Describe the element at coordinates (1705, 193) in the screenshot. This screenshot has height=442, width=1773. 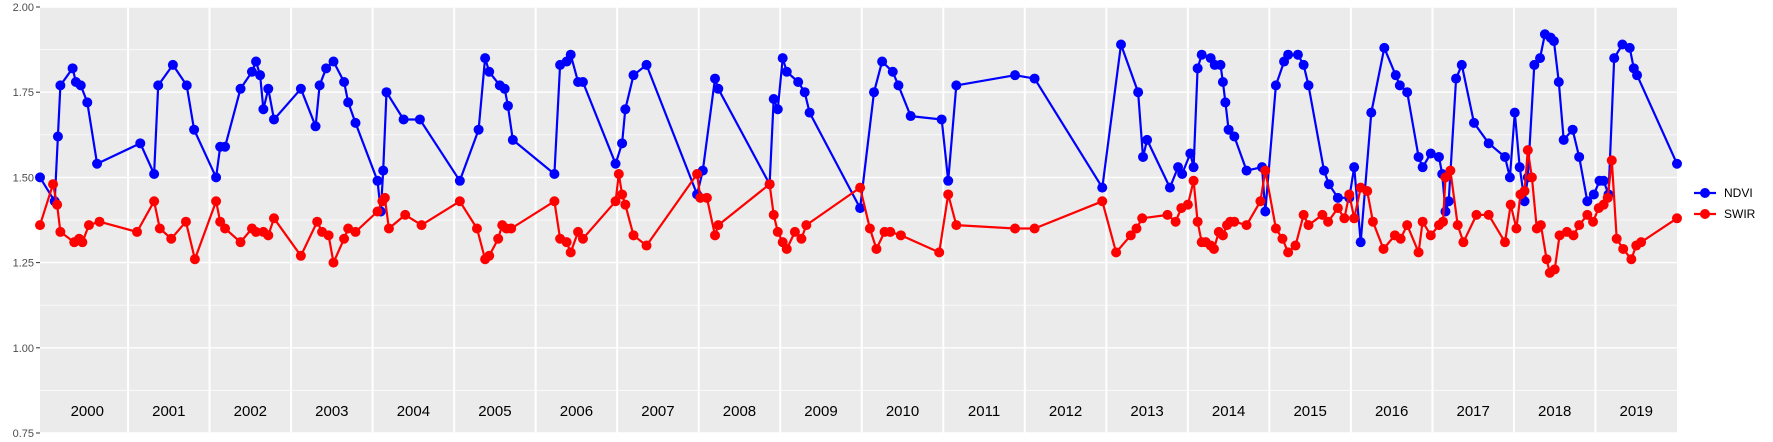
I see `legend-key-point` at that location.